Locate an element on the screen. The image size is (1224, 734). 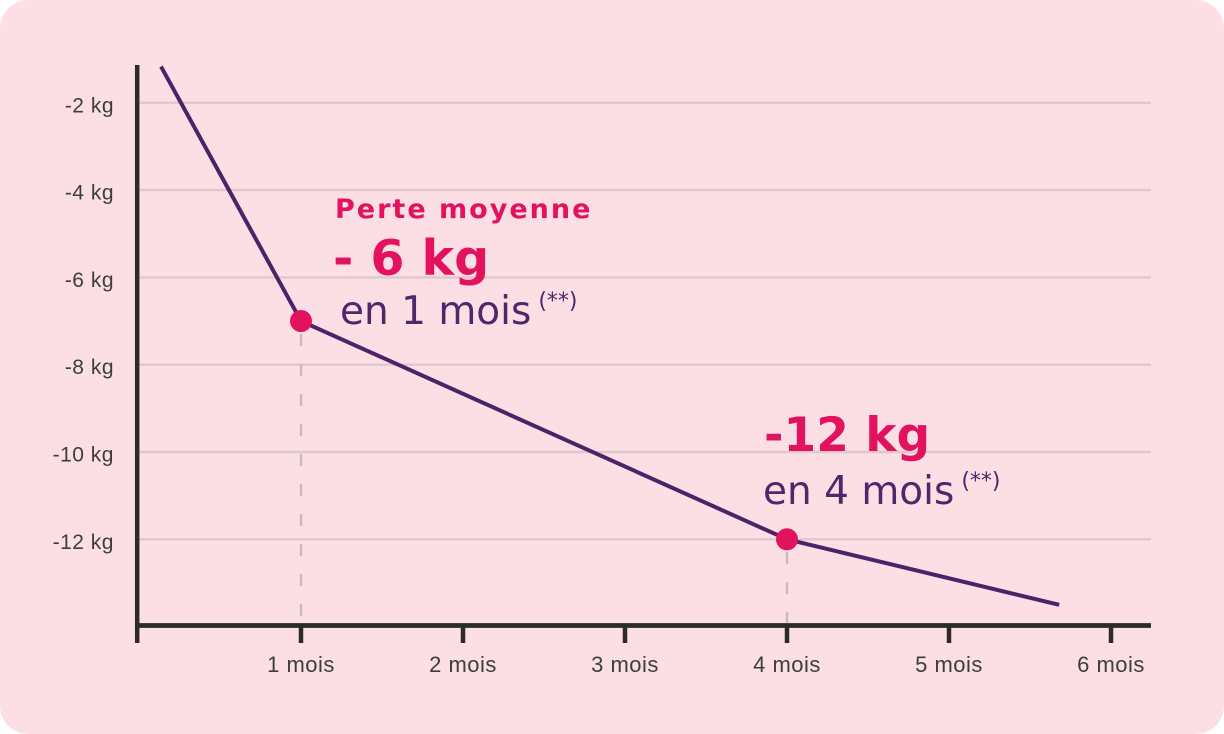
annotation-1-title: Perte moyenne is located at coordinates (464, 209).